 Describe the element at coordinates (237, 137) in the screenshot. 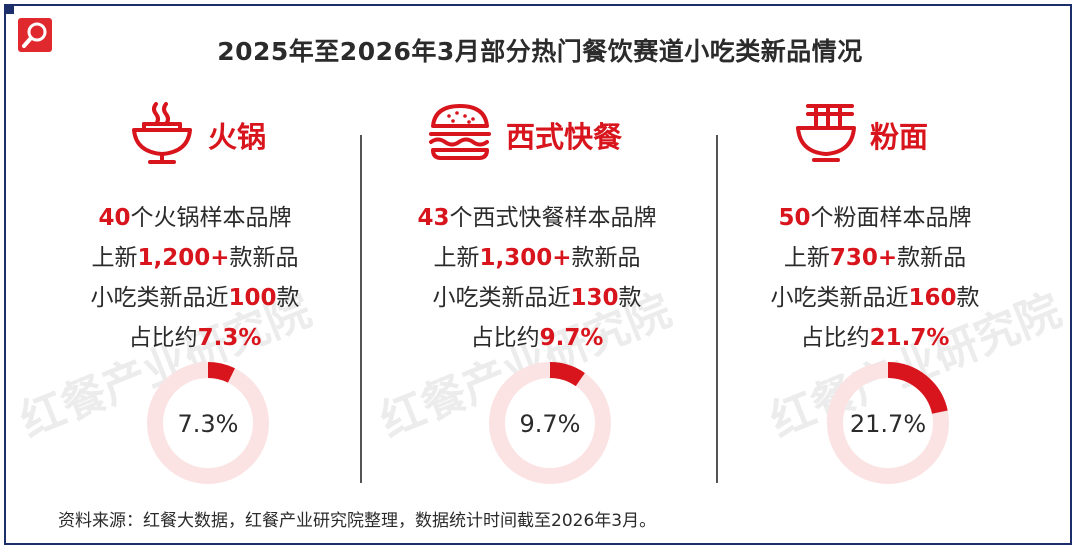

I see `category-name: 火锅` at that location.